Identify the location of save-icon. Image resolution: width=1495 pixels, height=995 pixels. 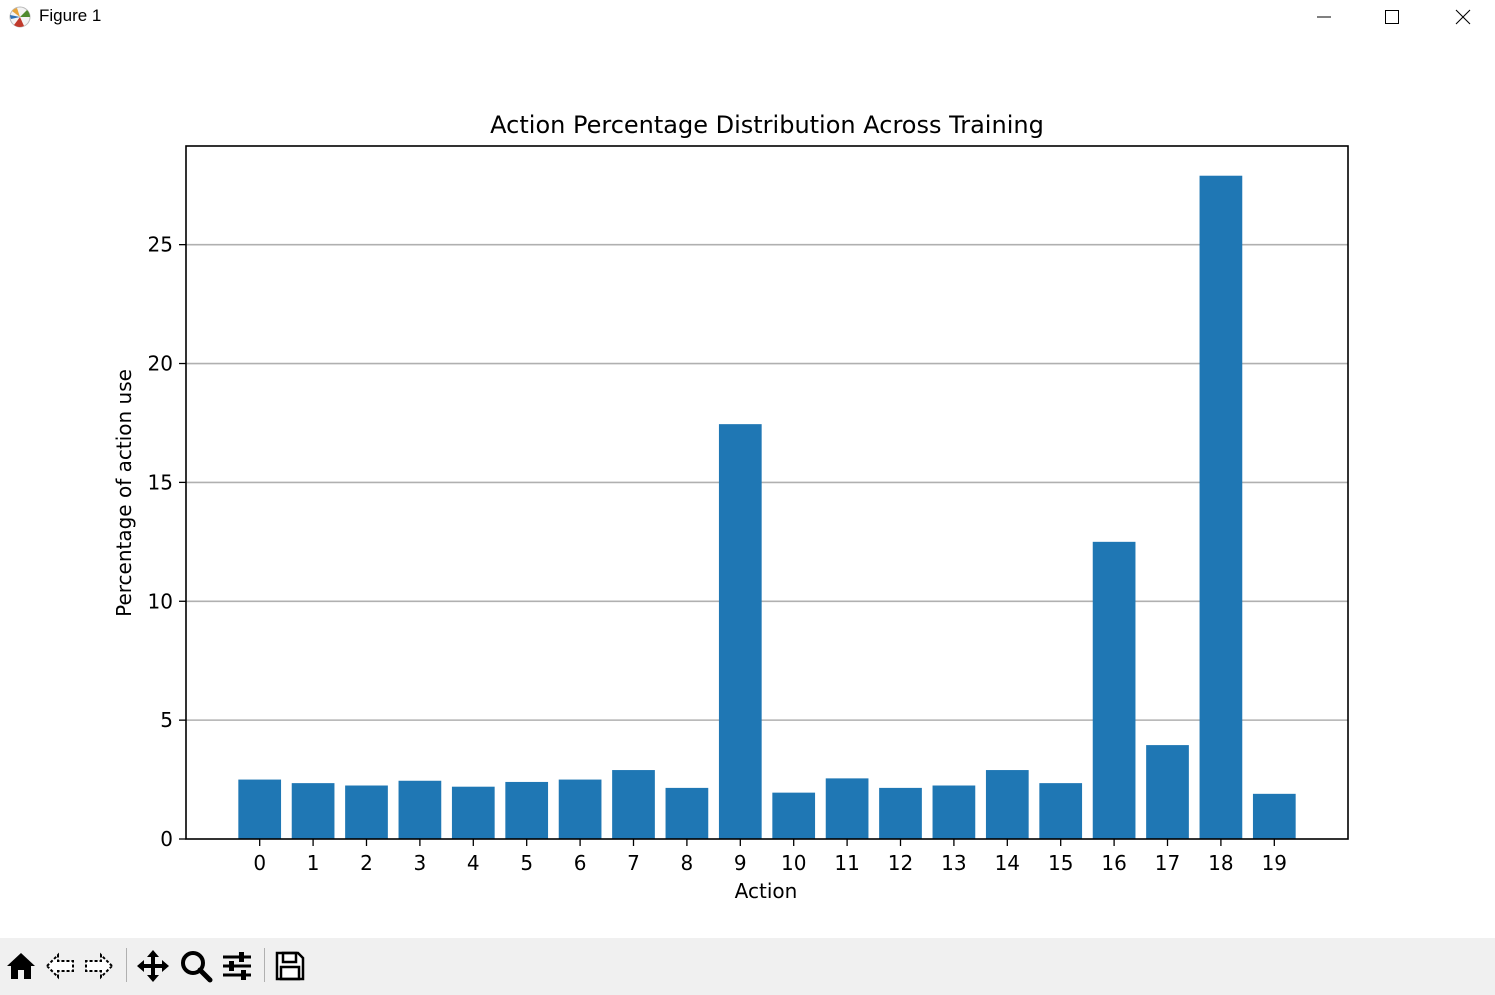
(290, 966).